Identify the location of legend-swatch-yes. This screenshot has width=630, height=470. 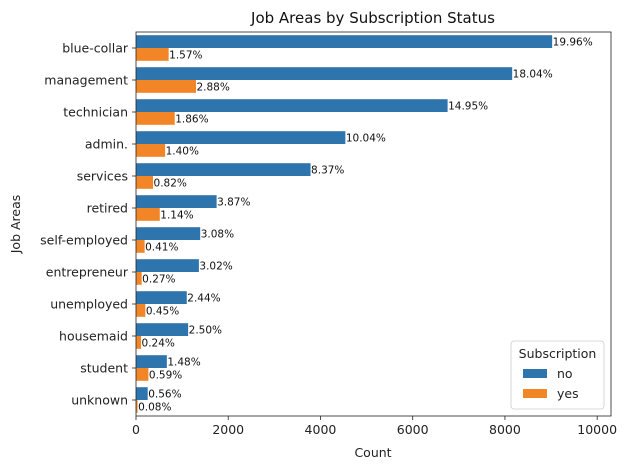
(535, 393).